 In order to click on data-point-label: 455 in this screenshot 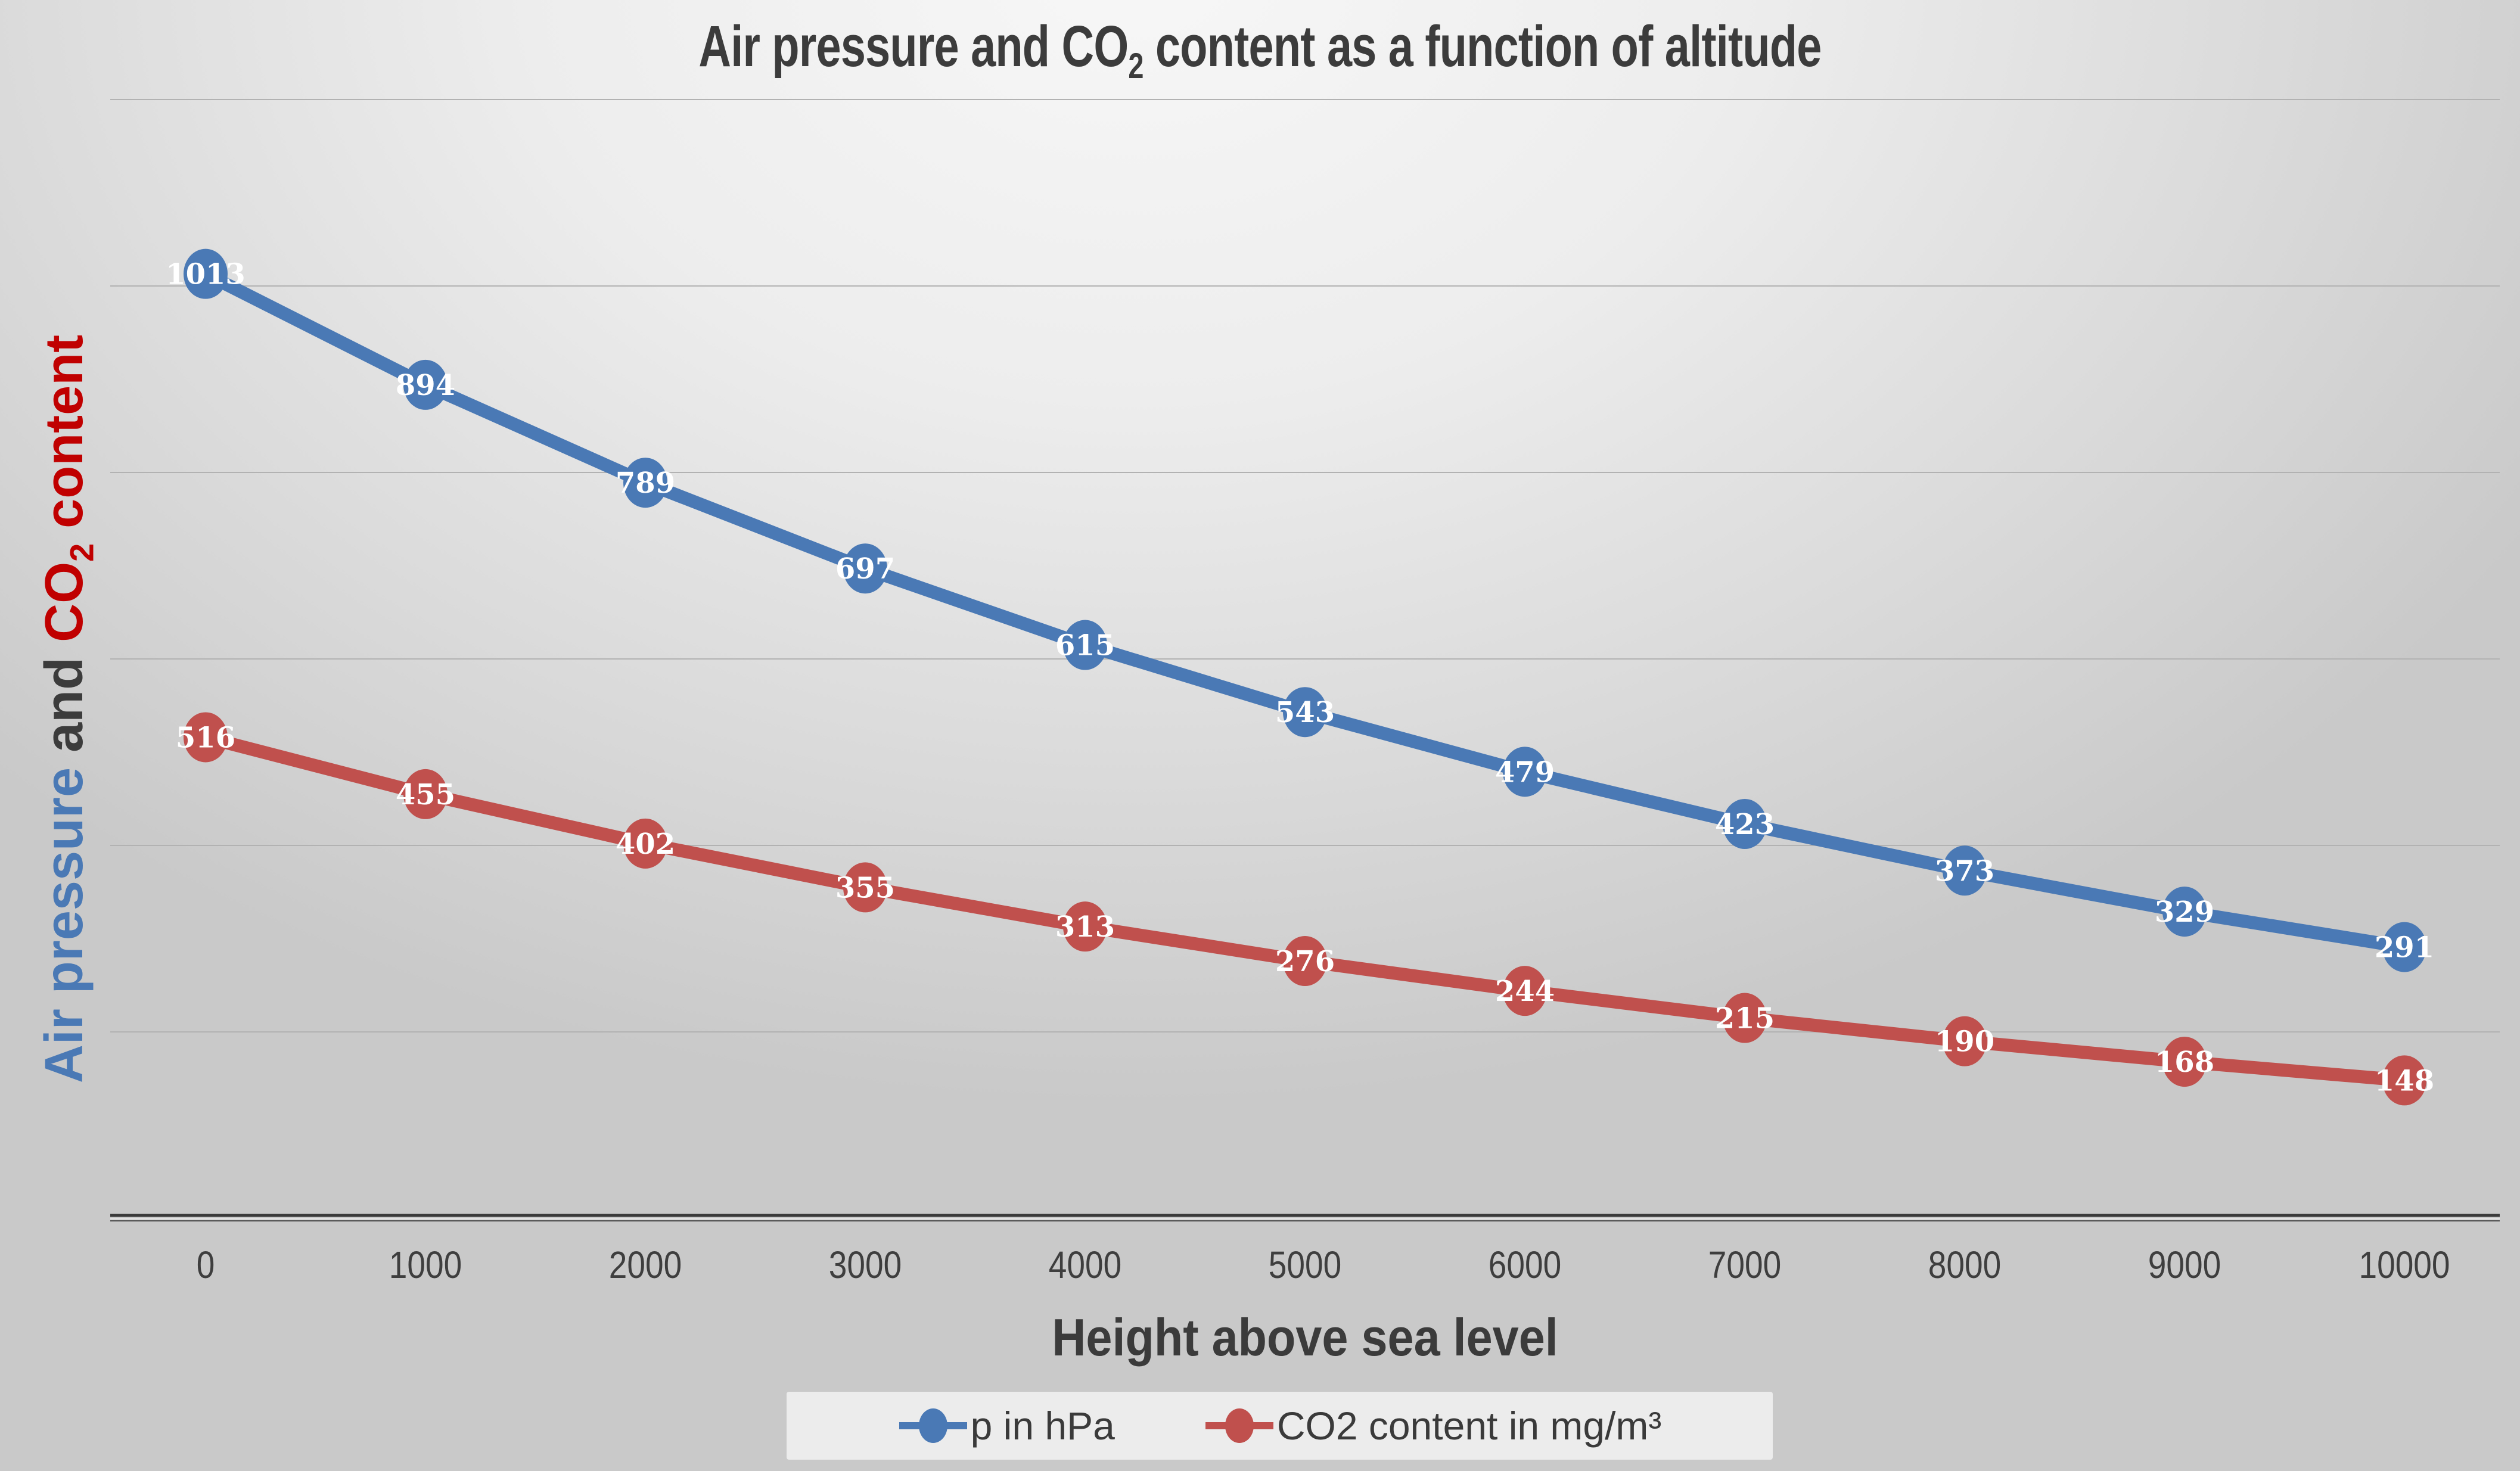, I will do `click(425, 794)`.